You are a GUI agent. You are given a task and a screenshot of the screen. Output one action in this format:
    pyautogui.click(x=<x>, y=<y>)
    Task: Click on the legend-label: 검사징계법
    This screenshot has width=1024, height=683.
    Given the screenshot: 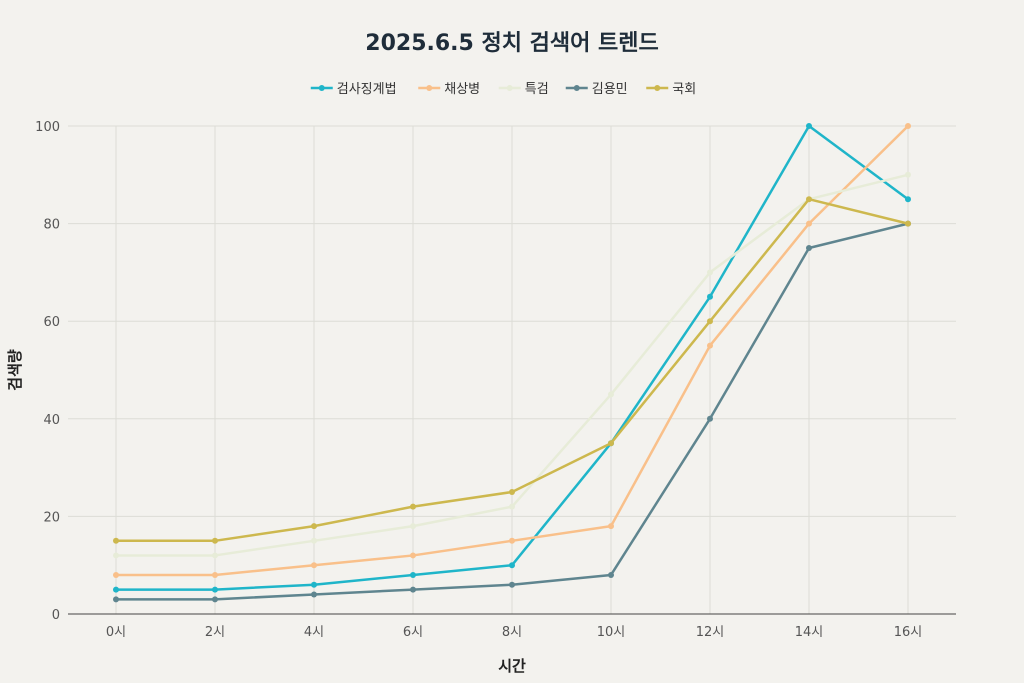 What is the action you would take?
    pyautogui.click(x=367, y=89)
    